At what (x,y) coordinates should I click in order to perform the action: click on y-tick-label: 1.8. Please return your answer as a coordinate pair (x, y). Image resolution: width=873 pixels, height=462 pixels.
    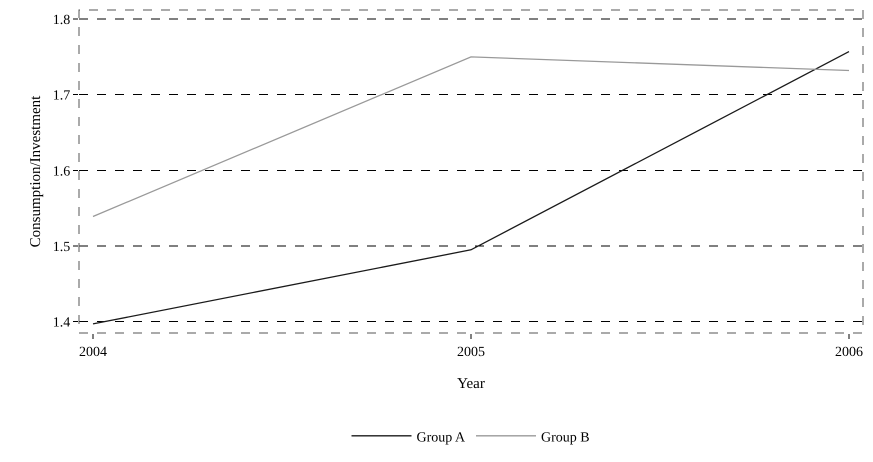
    Looking at the image, I should click on (61, 20).